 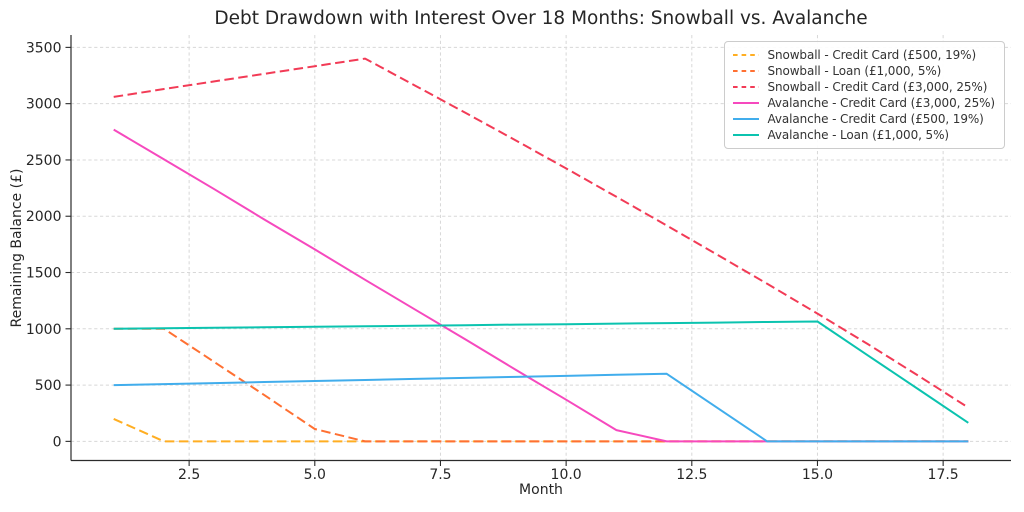 What do you see at coordinates (872, 55) in the screenshot?
I see `legend-label: Snowball - Credit Card (£500, 19%)` at bounding box center [872, 55].